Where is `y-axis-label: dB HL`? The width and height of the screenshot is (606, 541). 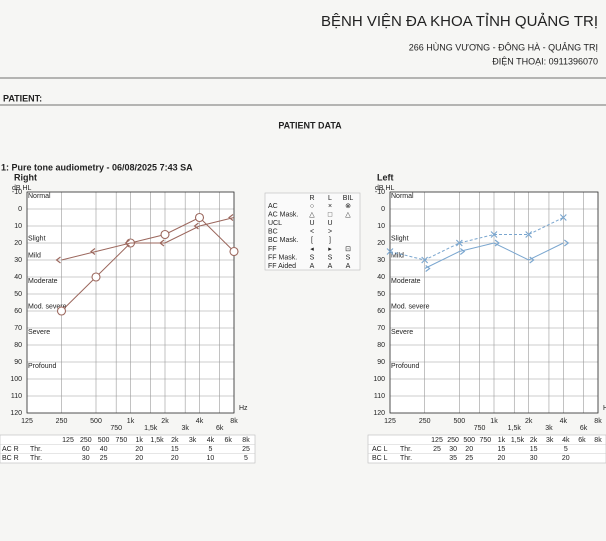
y-axis-label: dB HL is located at coordinates (385, 188).